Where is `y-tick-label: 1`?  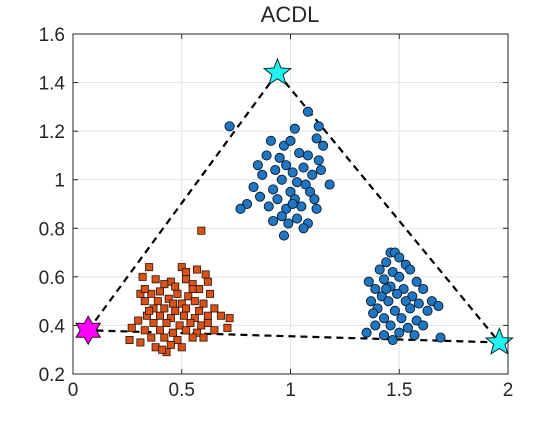
y-tick-label: 1 is located at coordinates (59, 181).